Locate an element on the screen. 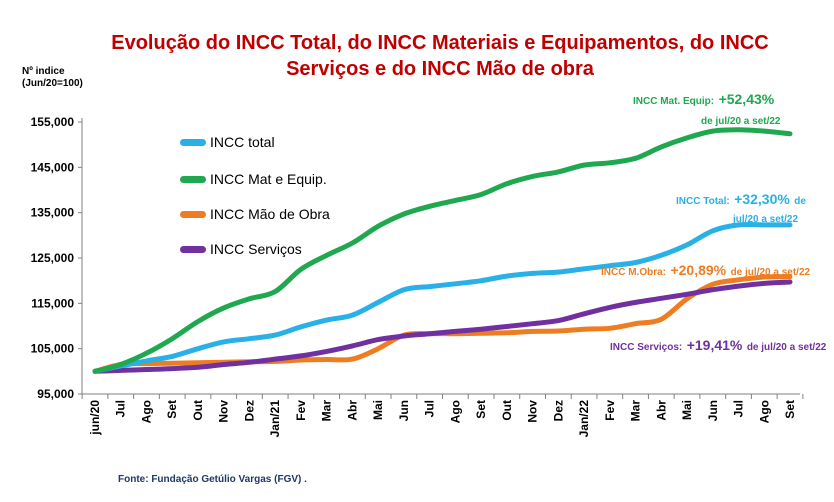  legend-label-total: INCC total is located at coordinates (242, 142).